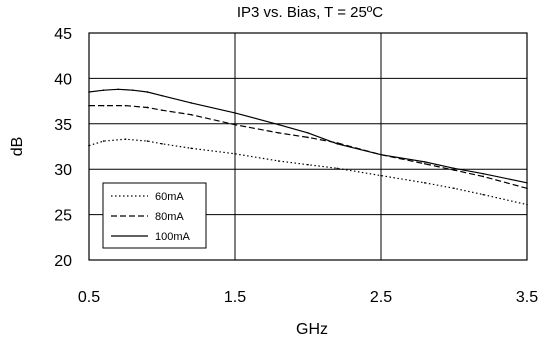 The width and height of the screenshot is (556, 342). I want to click on legend-label-100mA: 100mA, so click(173, 237).